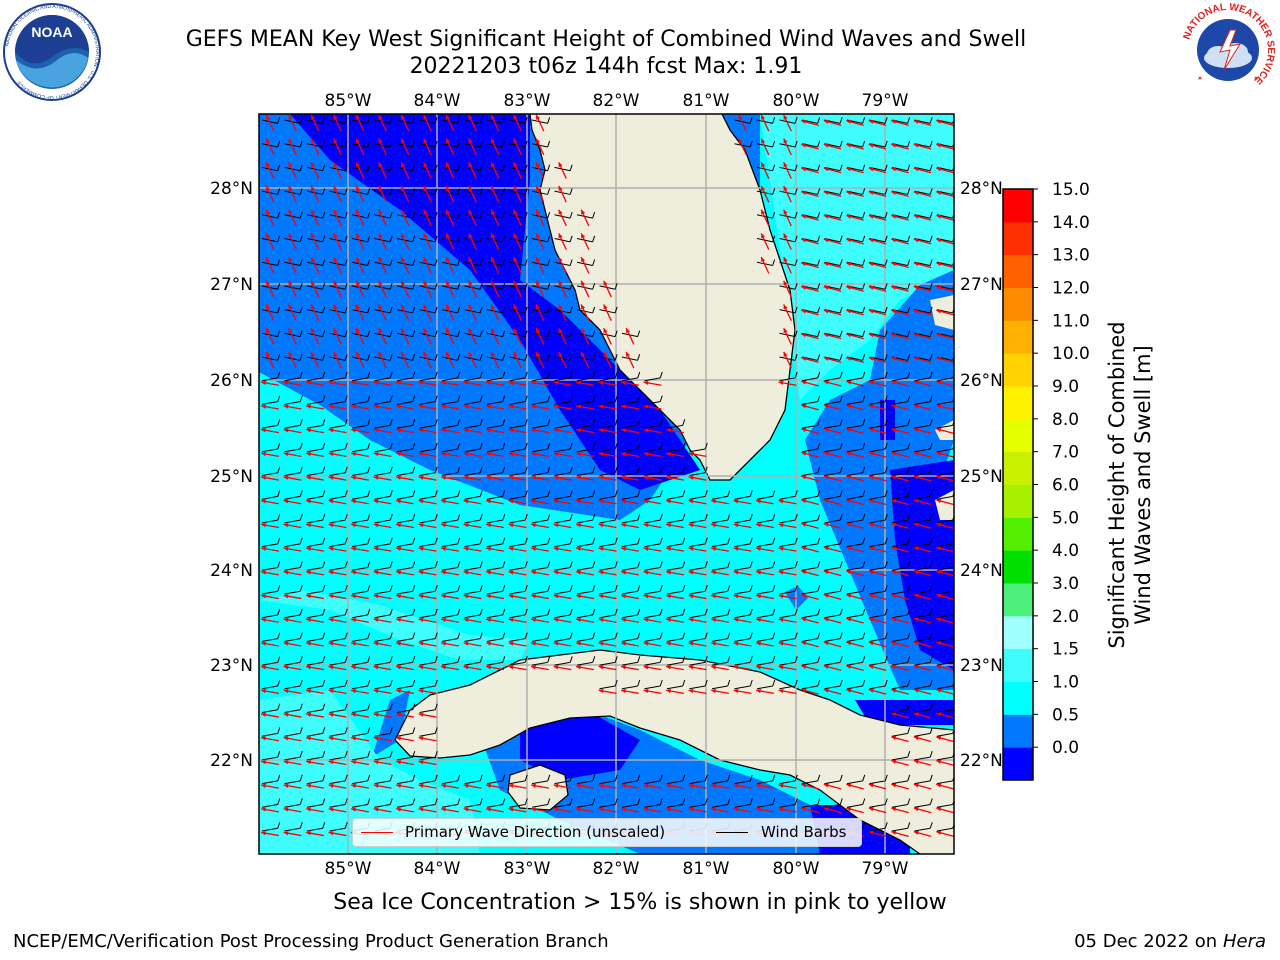 The height and width of the screenshot is (960, 1280). Describe the element at coordinates (580, 746) in the screenshot. I see `wave-band-0-0.5-south` at that location.